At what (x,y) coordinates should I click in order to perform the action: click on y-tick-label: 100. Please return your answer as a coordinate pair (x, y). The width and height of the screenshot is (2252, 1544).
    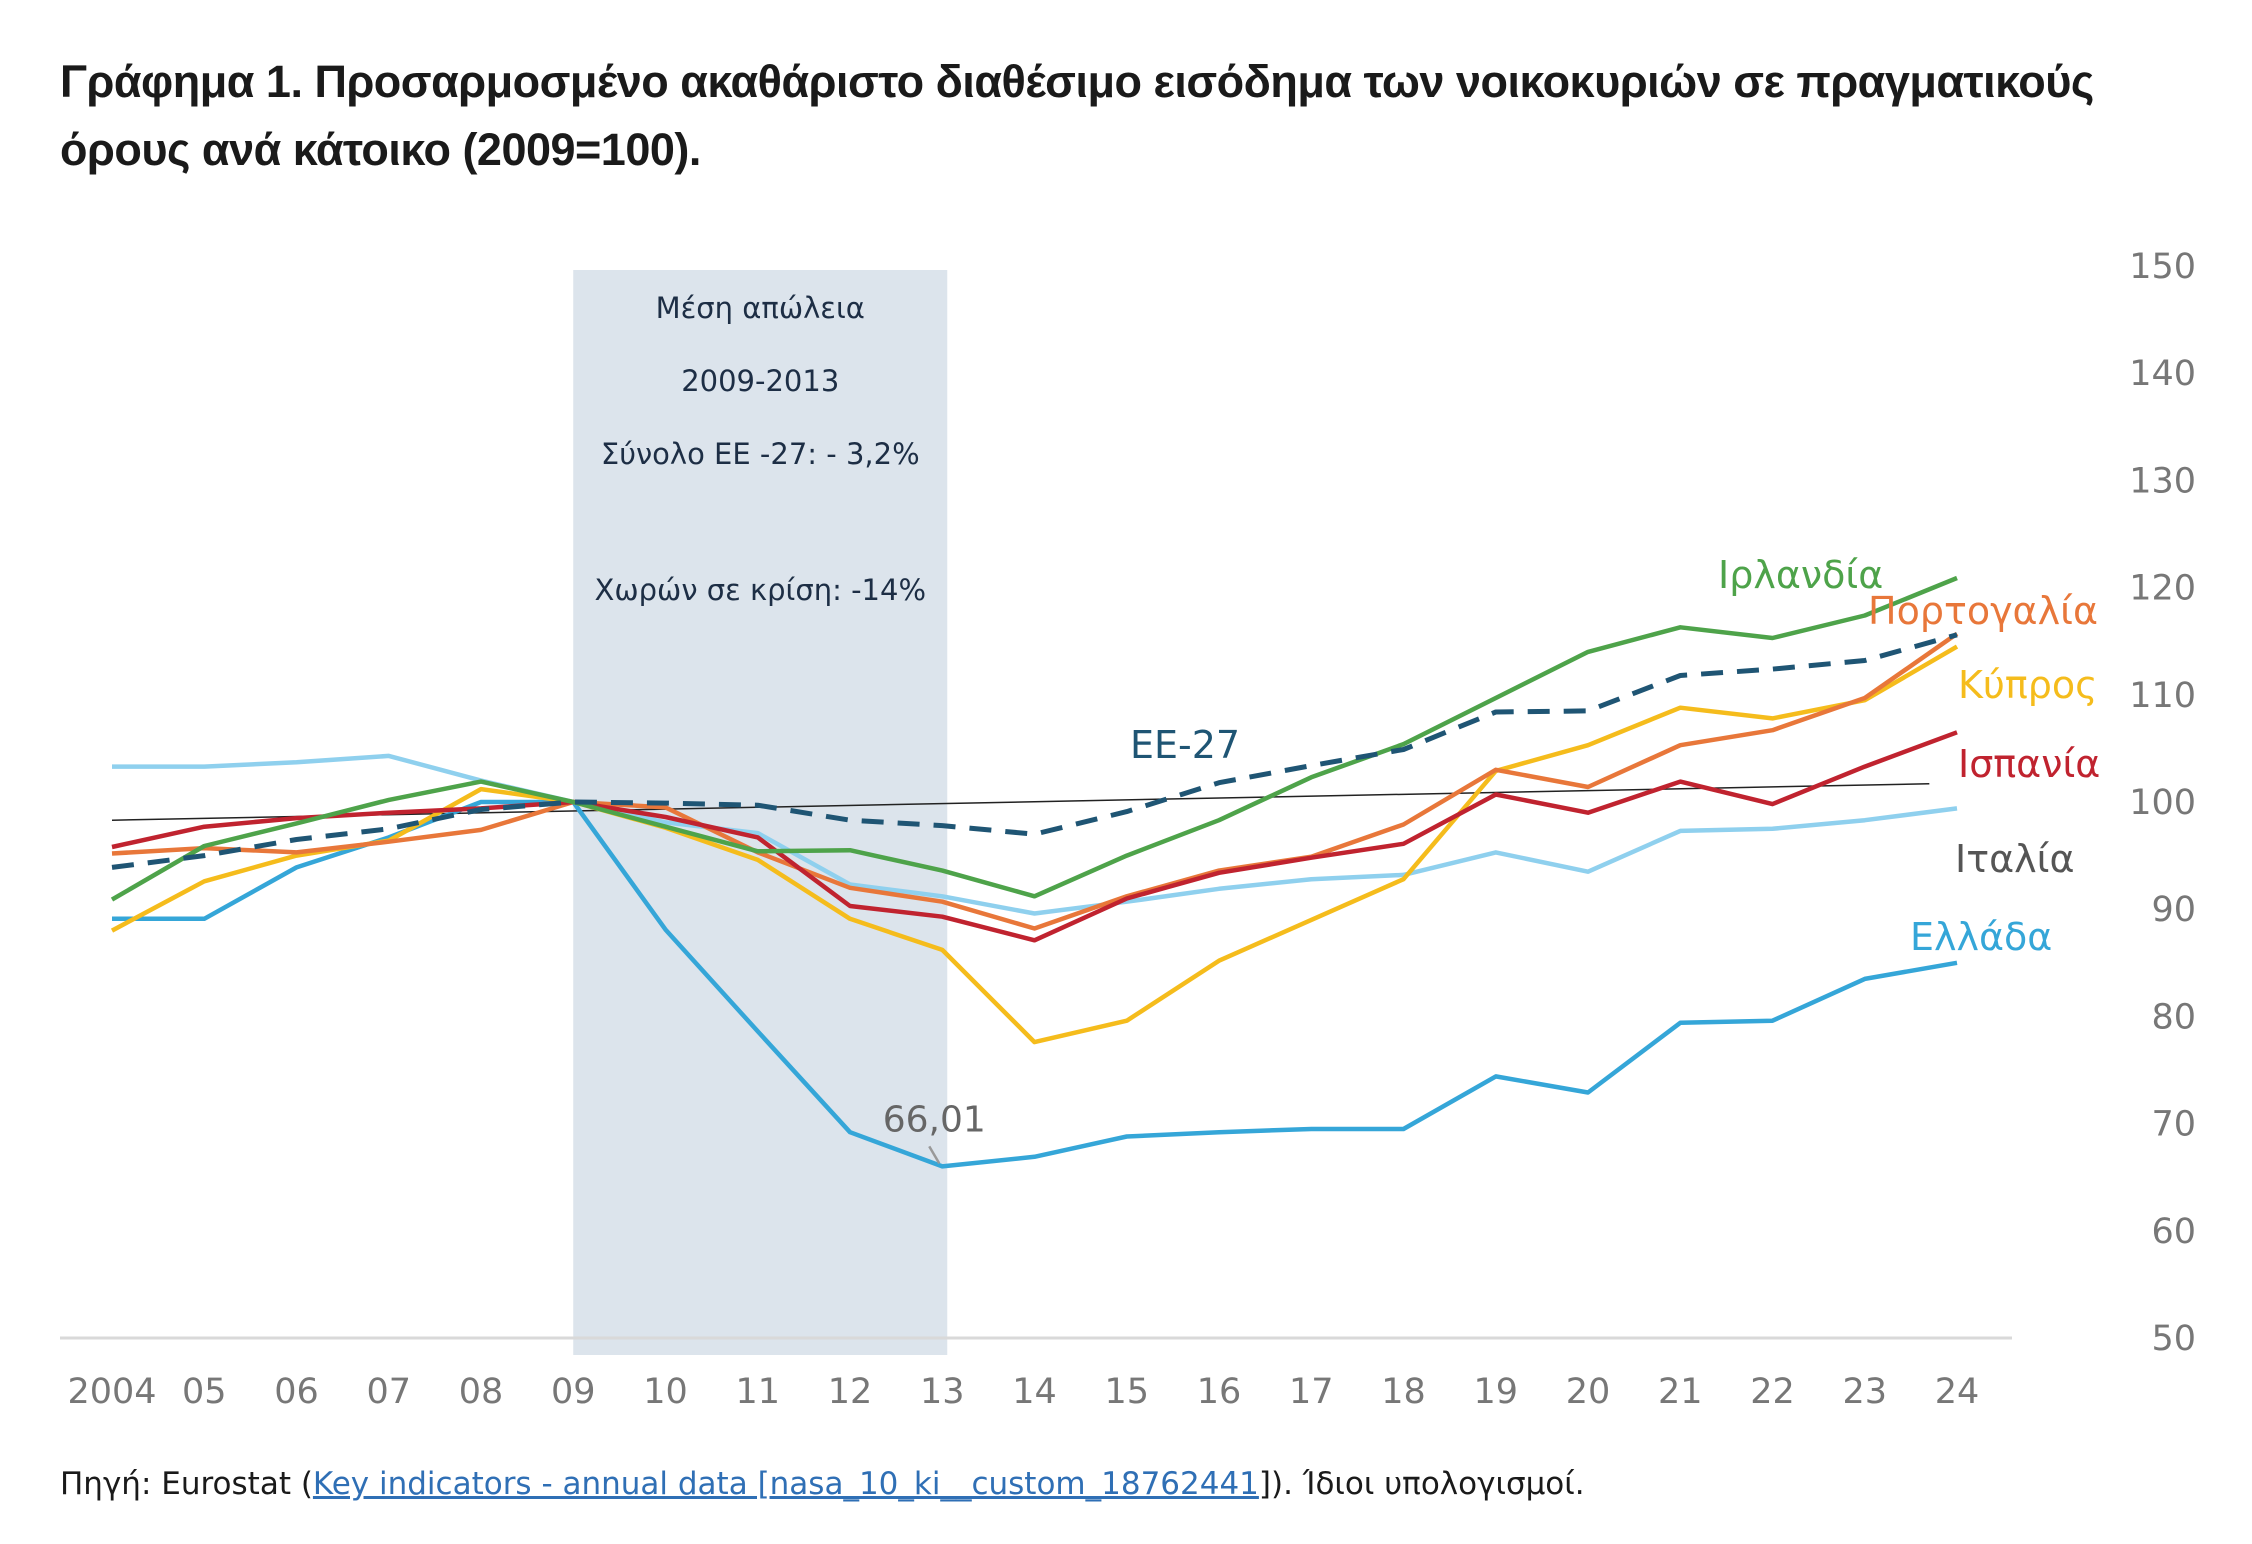
    Looking at the image, I should click on (2162, 803).